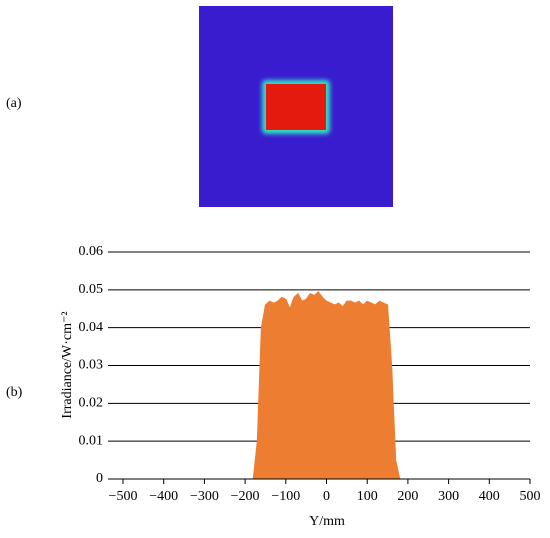 Image resolution: width=550 pixels, height=538 pixels. Describe the element at coordinates (326, 385) in the screenshot. I see `area` at that location.